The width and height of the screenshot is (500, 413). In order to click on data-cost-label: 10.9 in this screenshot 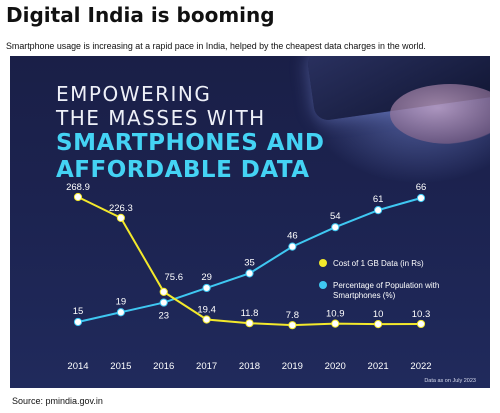, I will do `click(335, 314)`.